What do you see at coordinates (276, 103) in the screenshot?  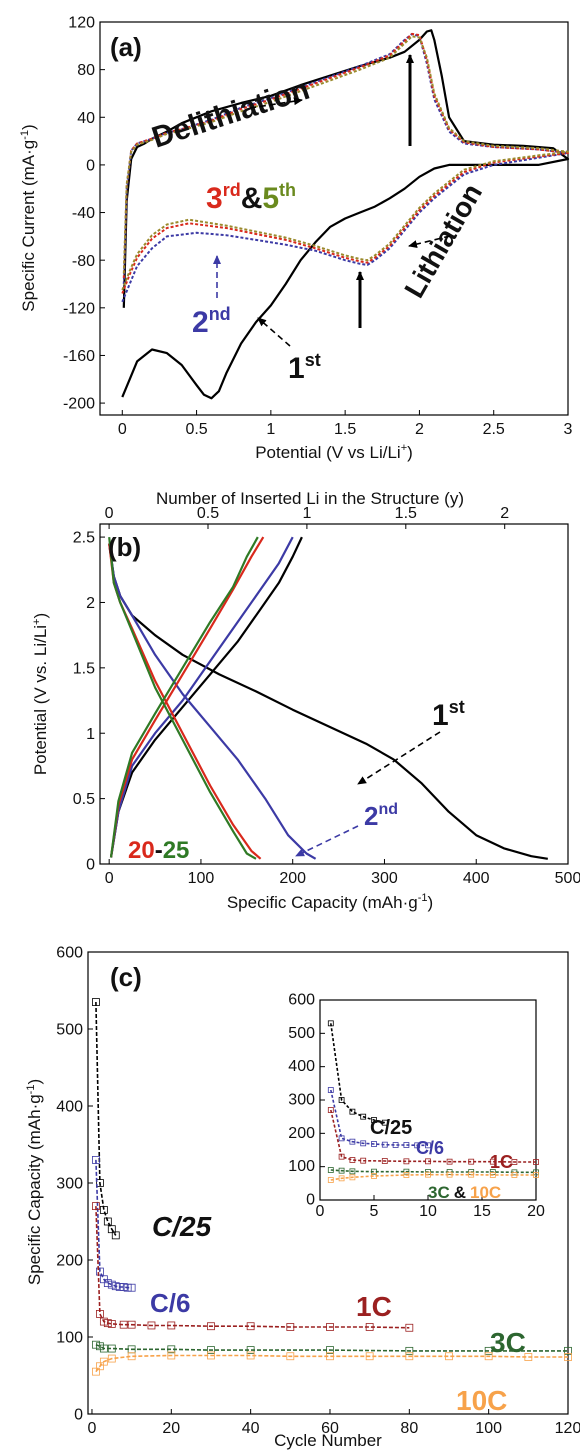 I see `arrow-delithiation` at bounding box center [276, 103].